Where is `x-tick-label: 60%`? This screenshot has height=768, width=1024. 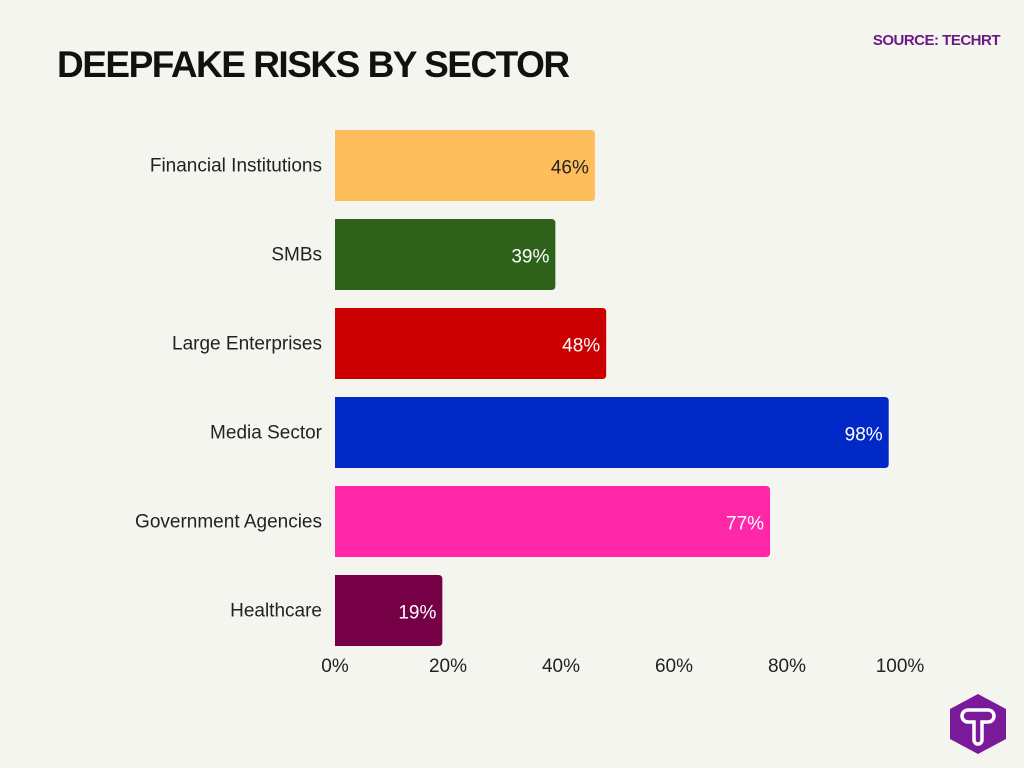 x-tick-label: 60% is located at coordinates (674, 666).